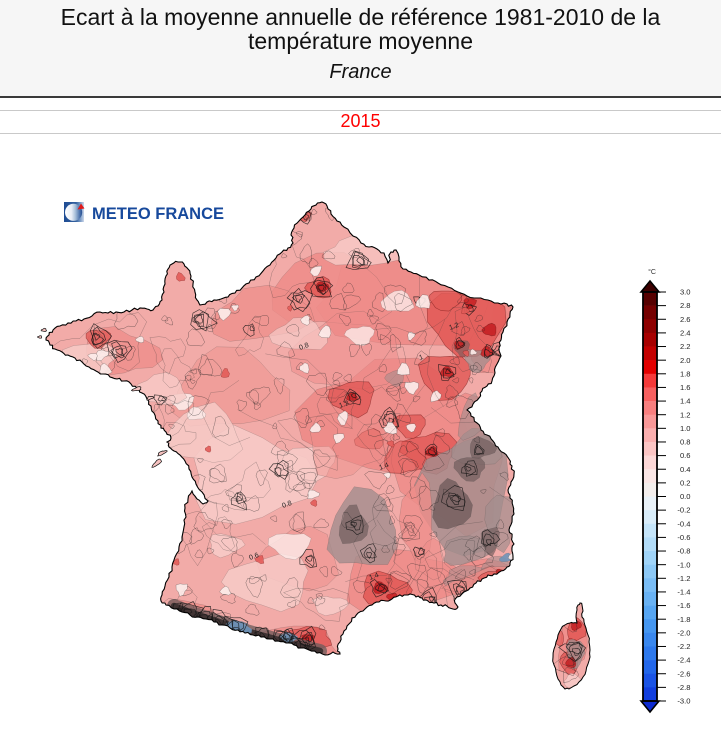  Describe the element at coordinates (685, 496) in the screenshot. I see `svg-text: 0.0` at that location.